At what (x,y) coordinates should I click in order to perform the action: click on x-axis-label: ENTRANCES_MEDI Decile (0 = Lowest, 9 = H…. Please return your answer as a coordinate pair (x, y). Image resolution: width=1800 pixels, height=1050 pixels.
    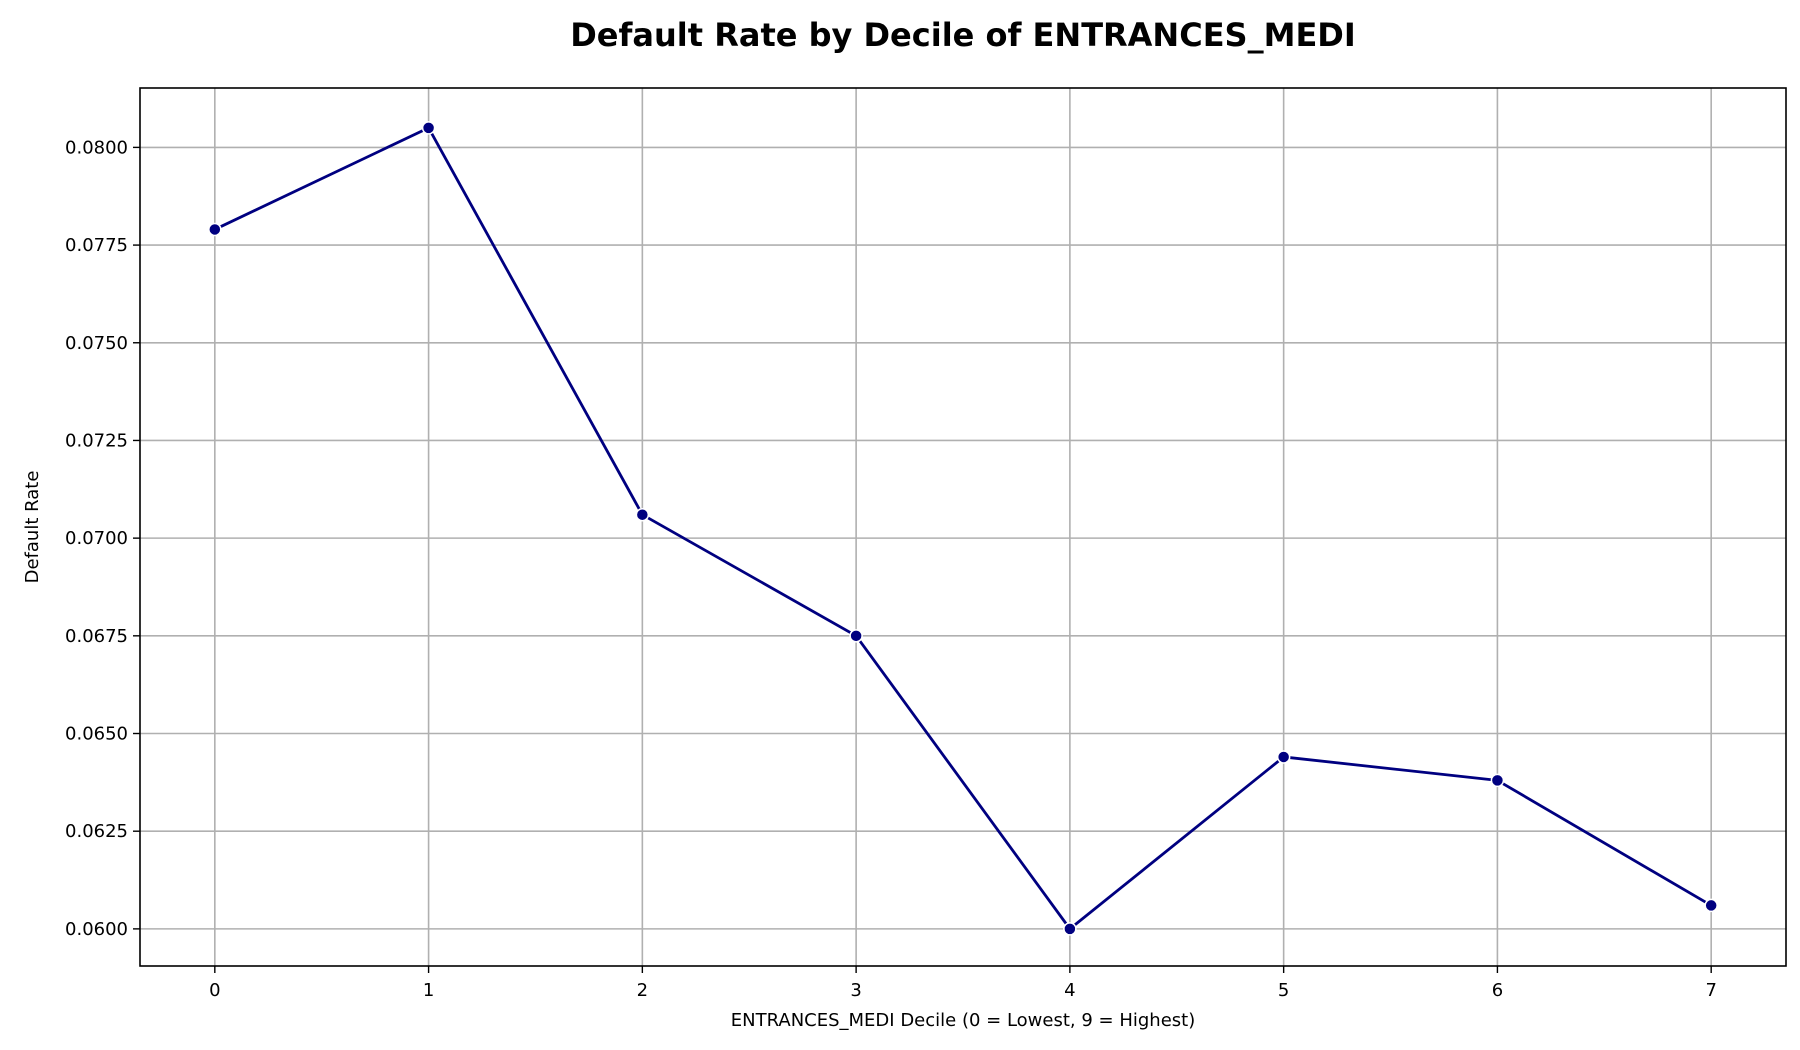
    Looking at the image, I should click on (963, 1020).